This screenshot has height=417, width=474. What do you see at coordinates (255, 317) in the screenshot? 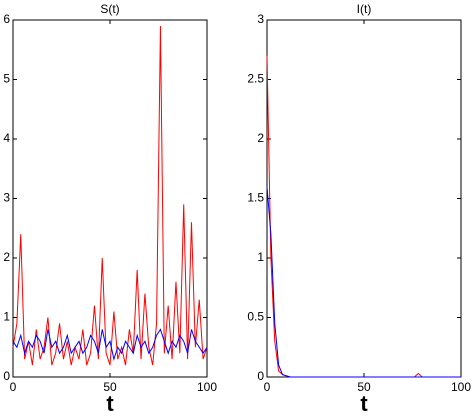
I see `y-tick-label: 0.5` at bounding box center [255, 317].